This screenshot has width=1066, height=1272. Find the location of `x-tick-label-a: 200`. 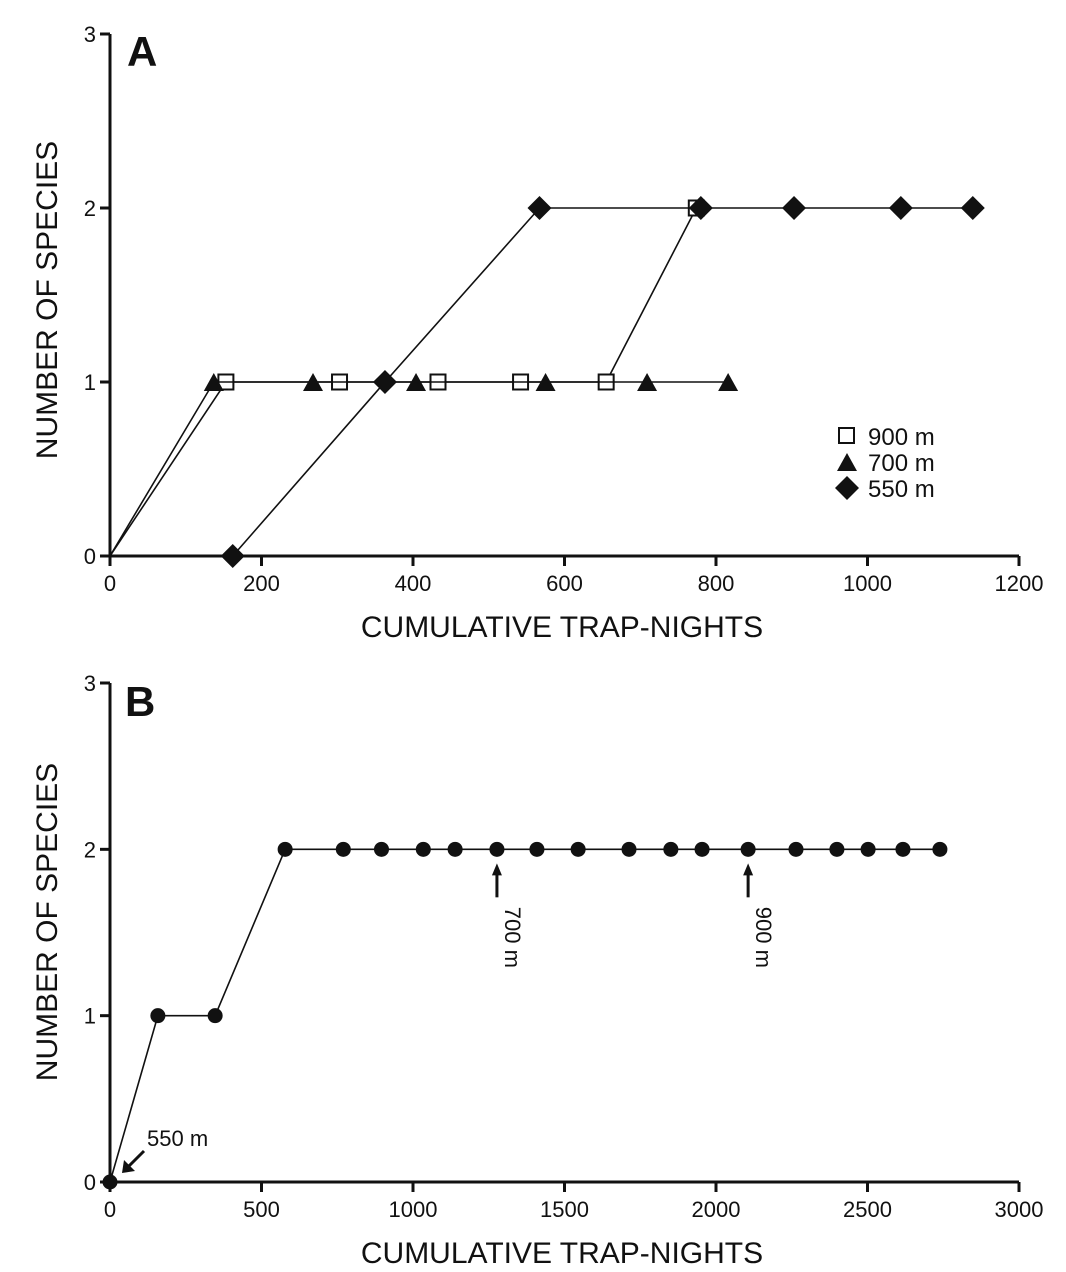

x-tick-label-a: 200 is located at coordinates (261, 583).